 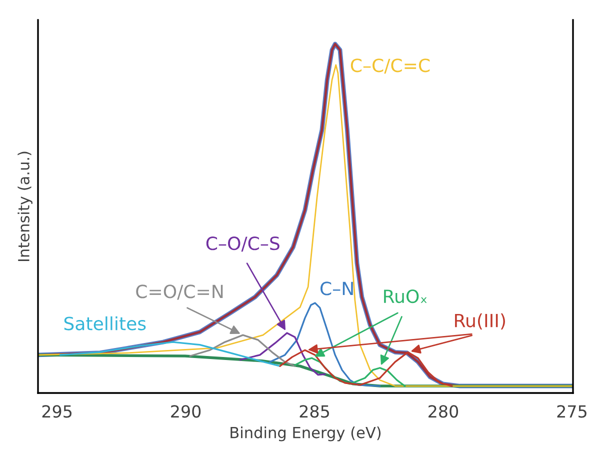 What do you see at coordinates (336, 289) in the screenshot?
I see `series-label: C–N` at bounding box center [336, 289].